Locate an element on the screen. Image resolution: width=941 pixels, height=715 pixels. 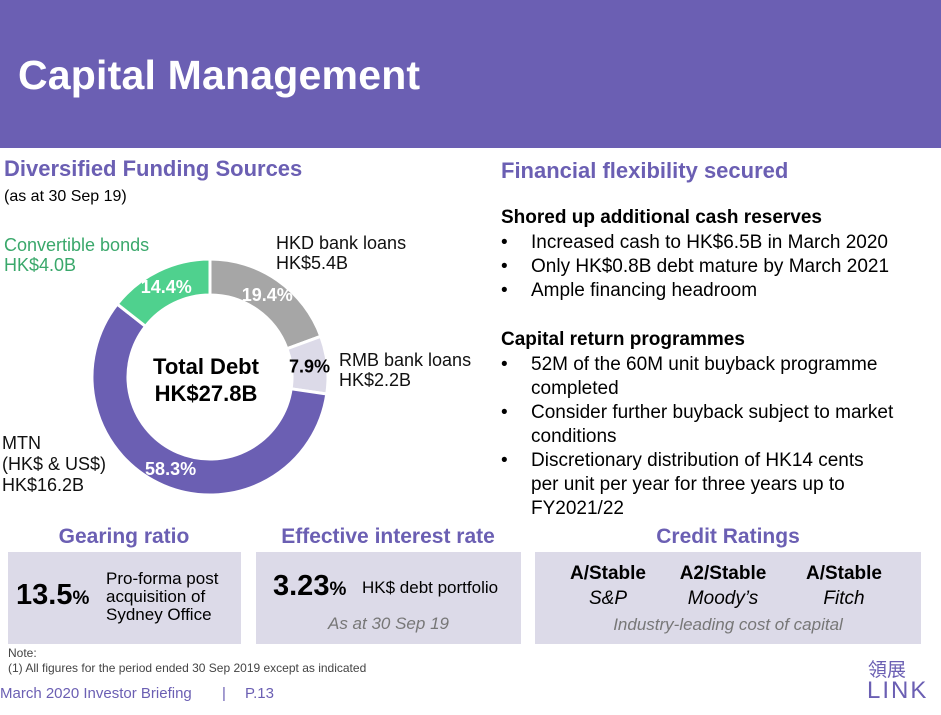
interest-value-group: 3.23% is located at coordinates (309, 586).